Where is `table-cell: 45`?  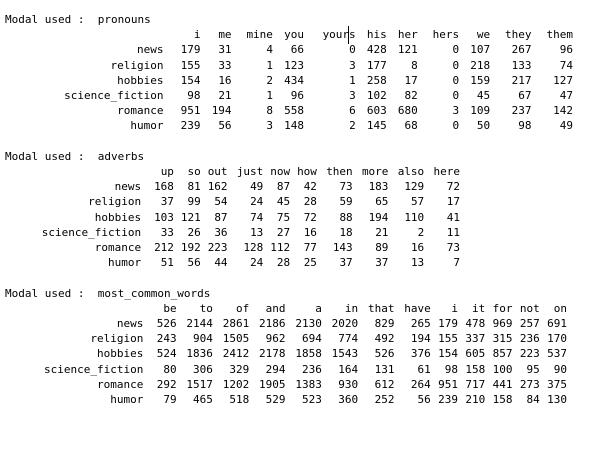
table-cell: 45 is located at coordinates (483, 95).